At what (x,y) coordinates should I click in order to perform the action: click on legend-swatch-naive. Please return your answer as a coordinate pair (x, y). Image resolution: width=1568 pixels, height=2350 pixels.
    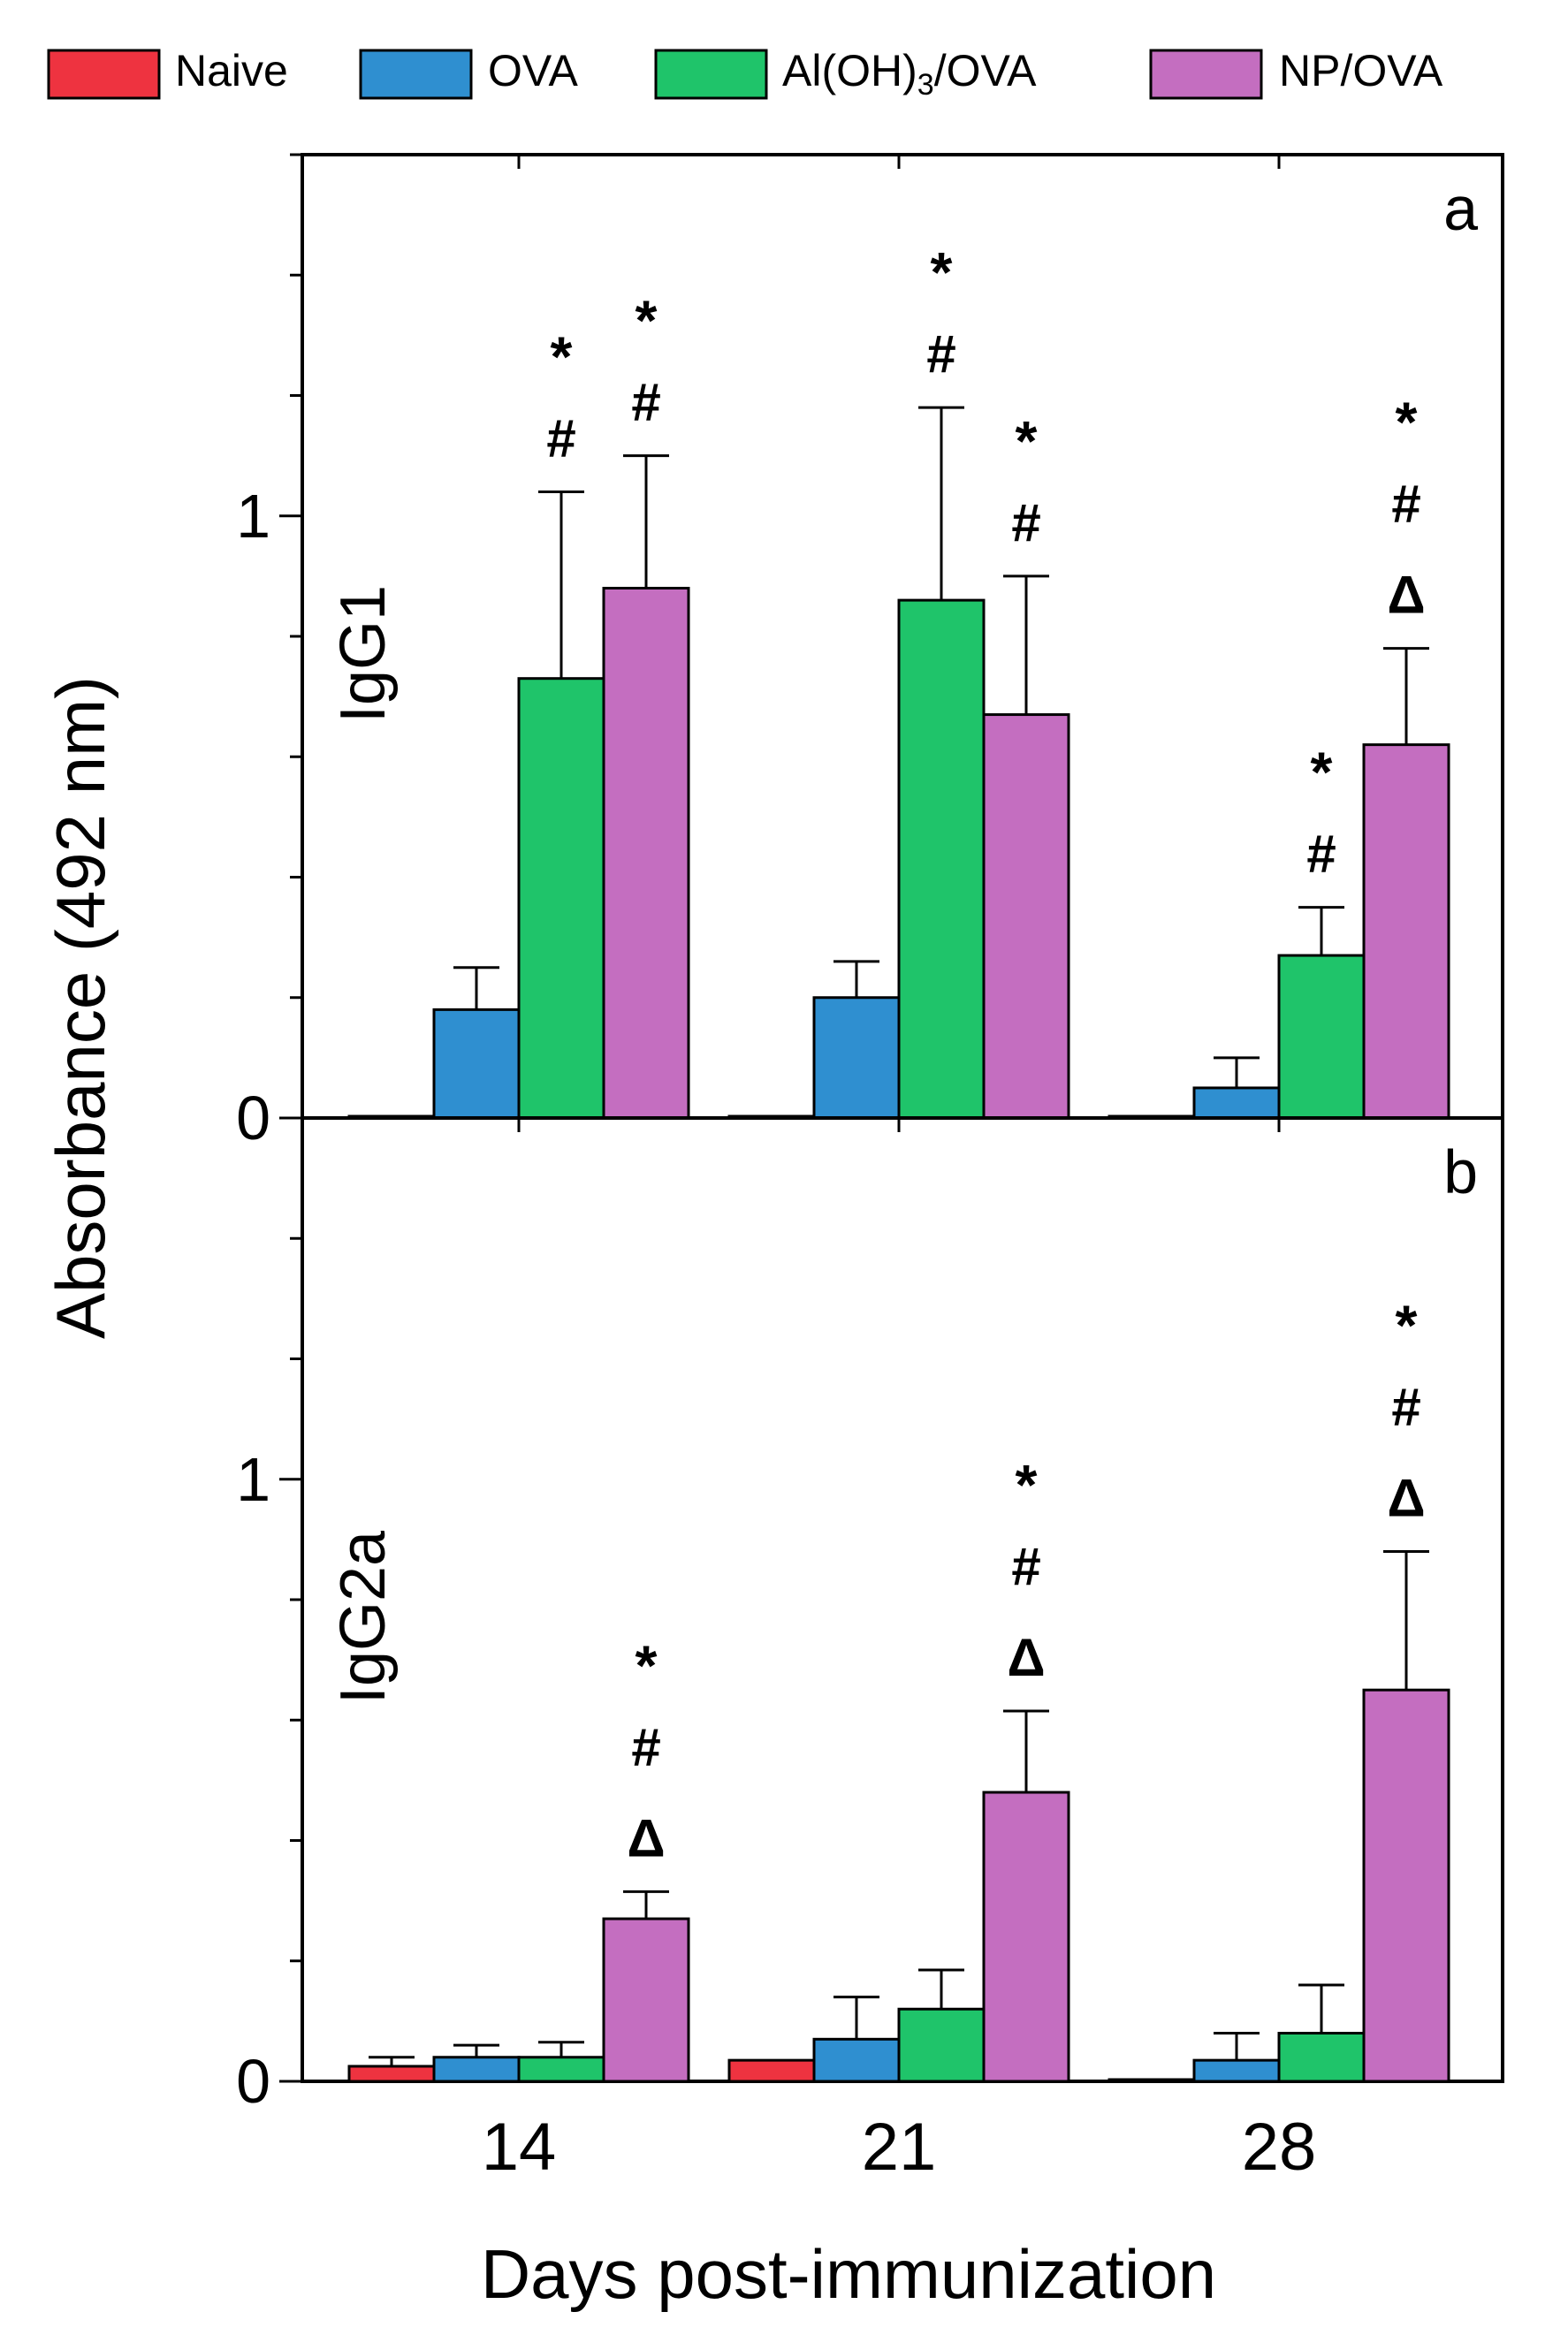
    Looking at the image, I should click on (104, 74).